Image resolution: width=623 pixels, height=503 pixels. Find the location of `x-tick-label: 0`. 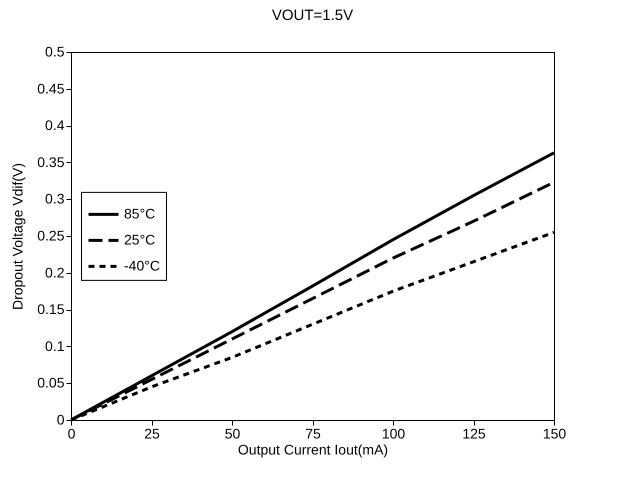

x-tick-label: 0 is located at coordinates (72, 434).